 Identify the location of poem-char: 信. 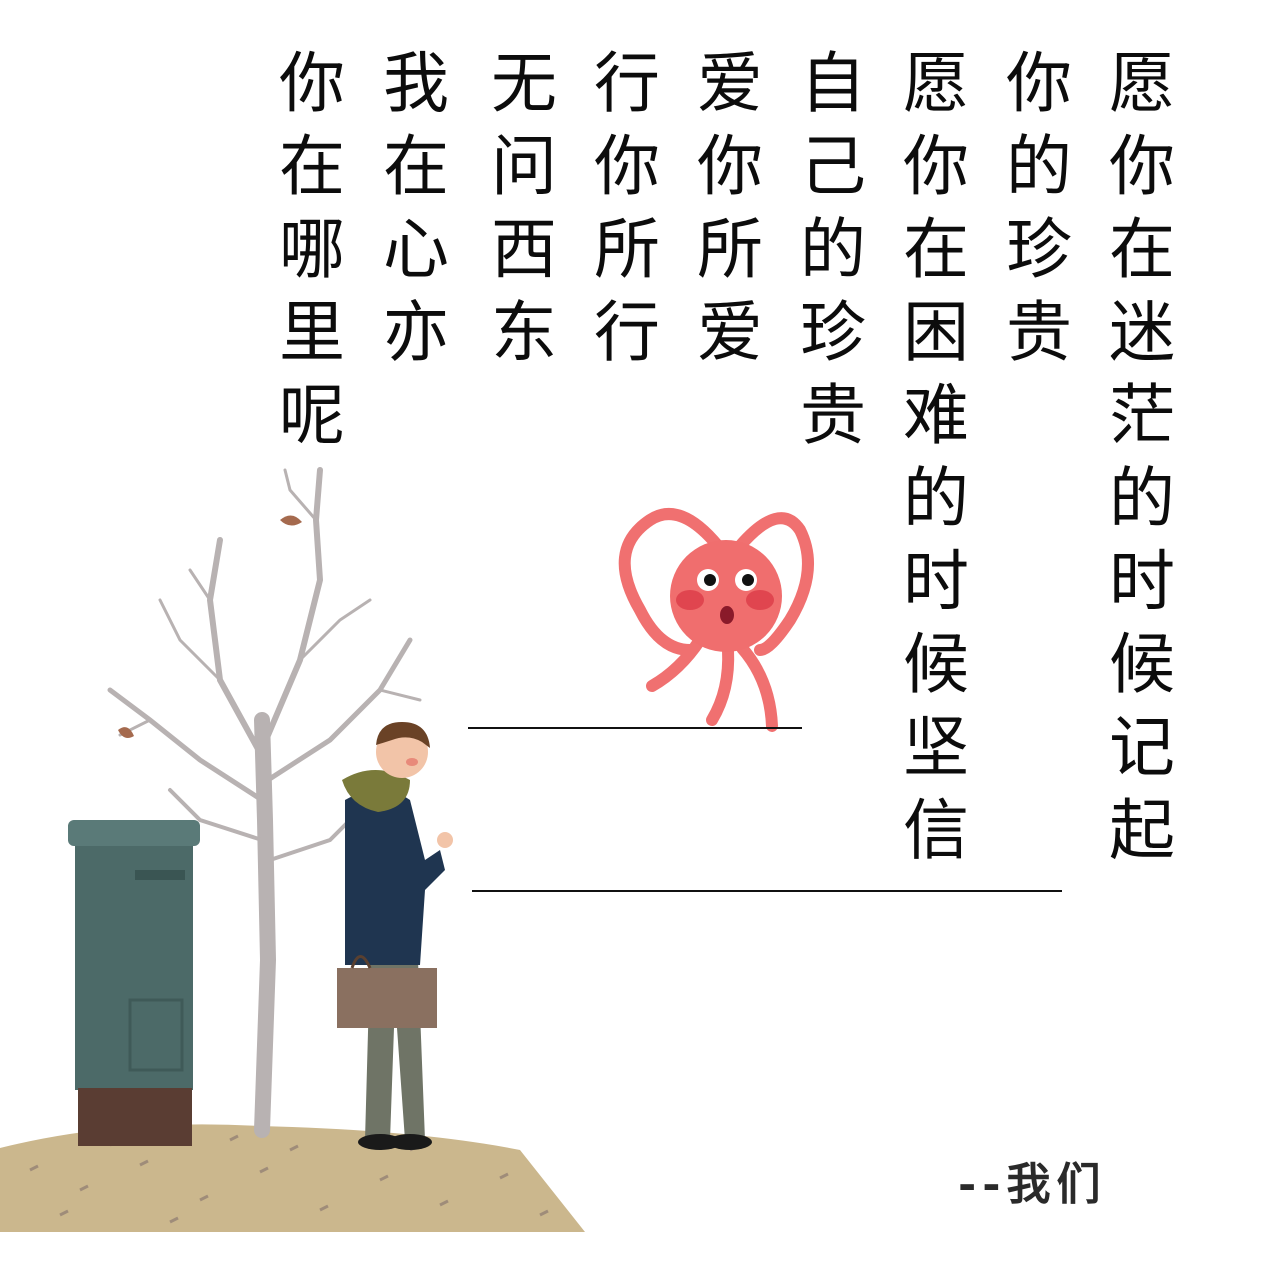
(936, 830).